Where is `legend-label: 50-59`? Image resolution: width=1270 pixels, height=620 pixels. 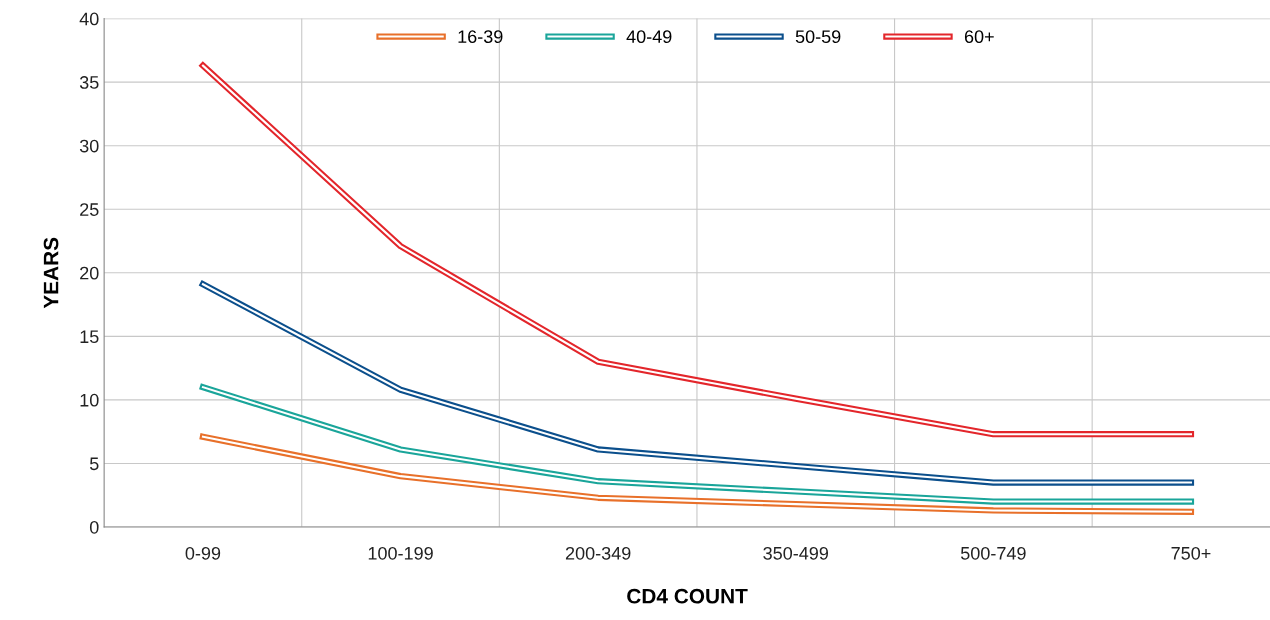 legend-label: 50-59 is located at coordinates (818, 37).